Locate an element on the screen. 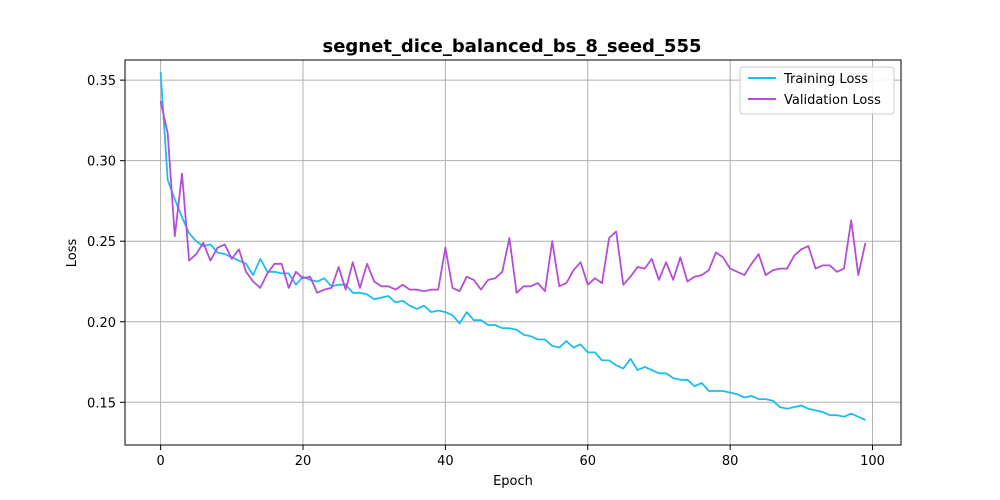 This screenshot has width=1000, height=500. y-tick-label: 0.35 is located at coordinates (101, 81).